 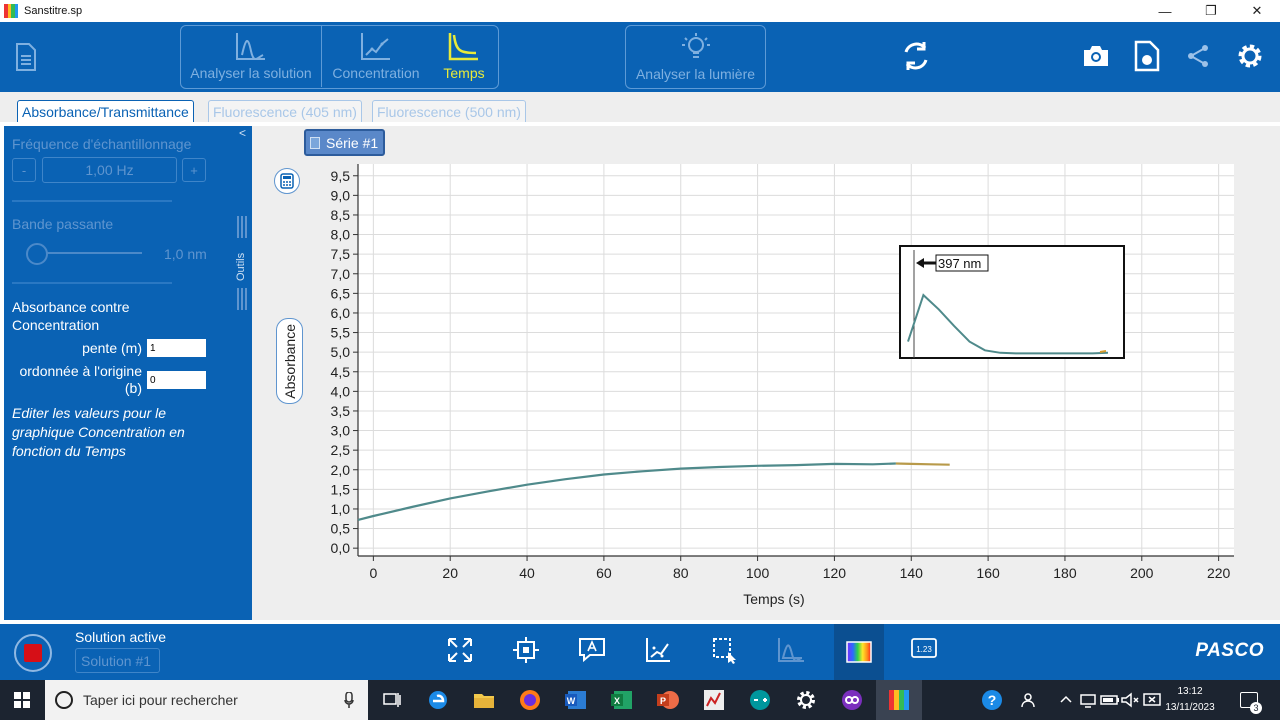 I want to click on maximize-button: ❐, so click(x=1211, y=10).